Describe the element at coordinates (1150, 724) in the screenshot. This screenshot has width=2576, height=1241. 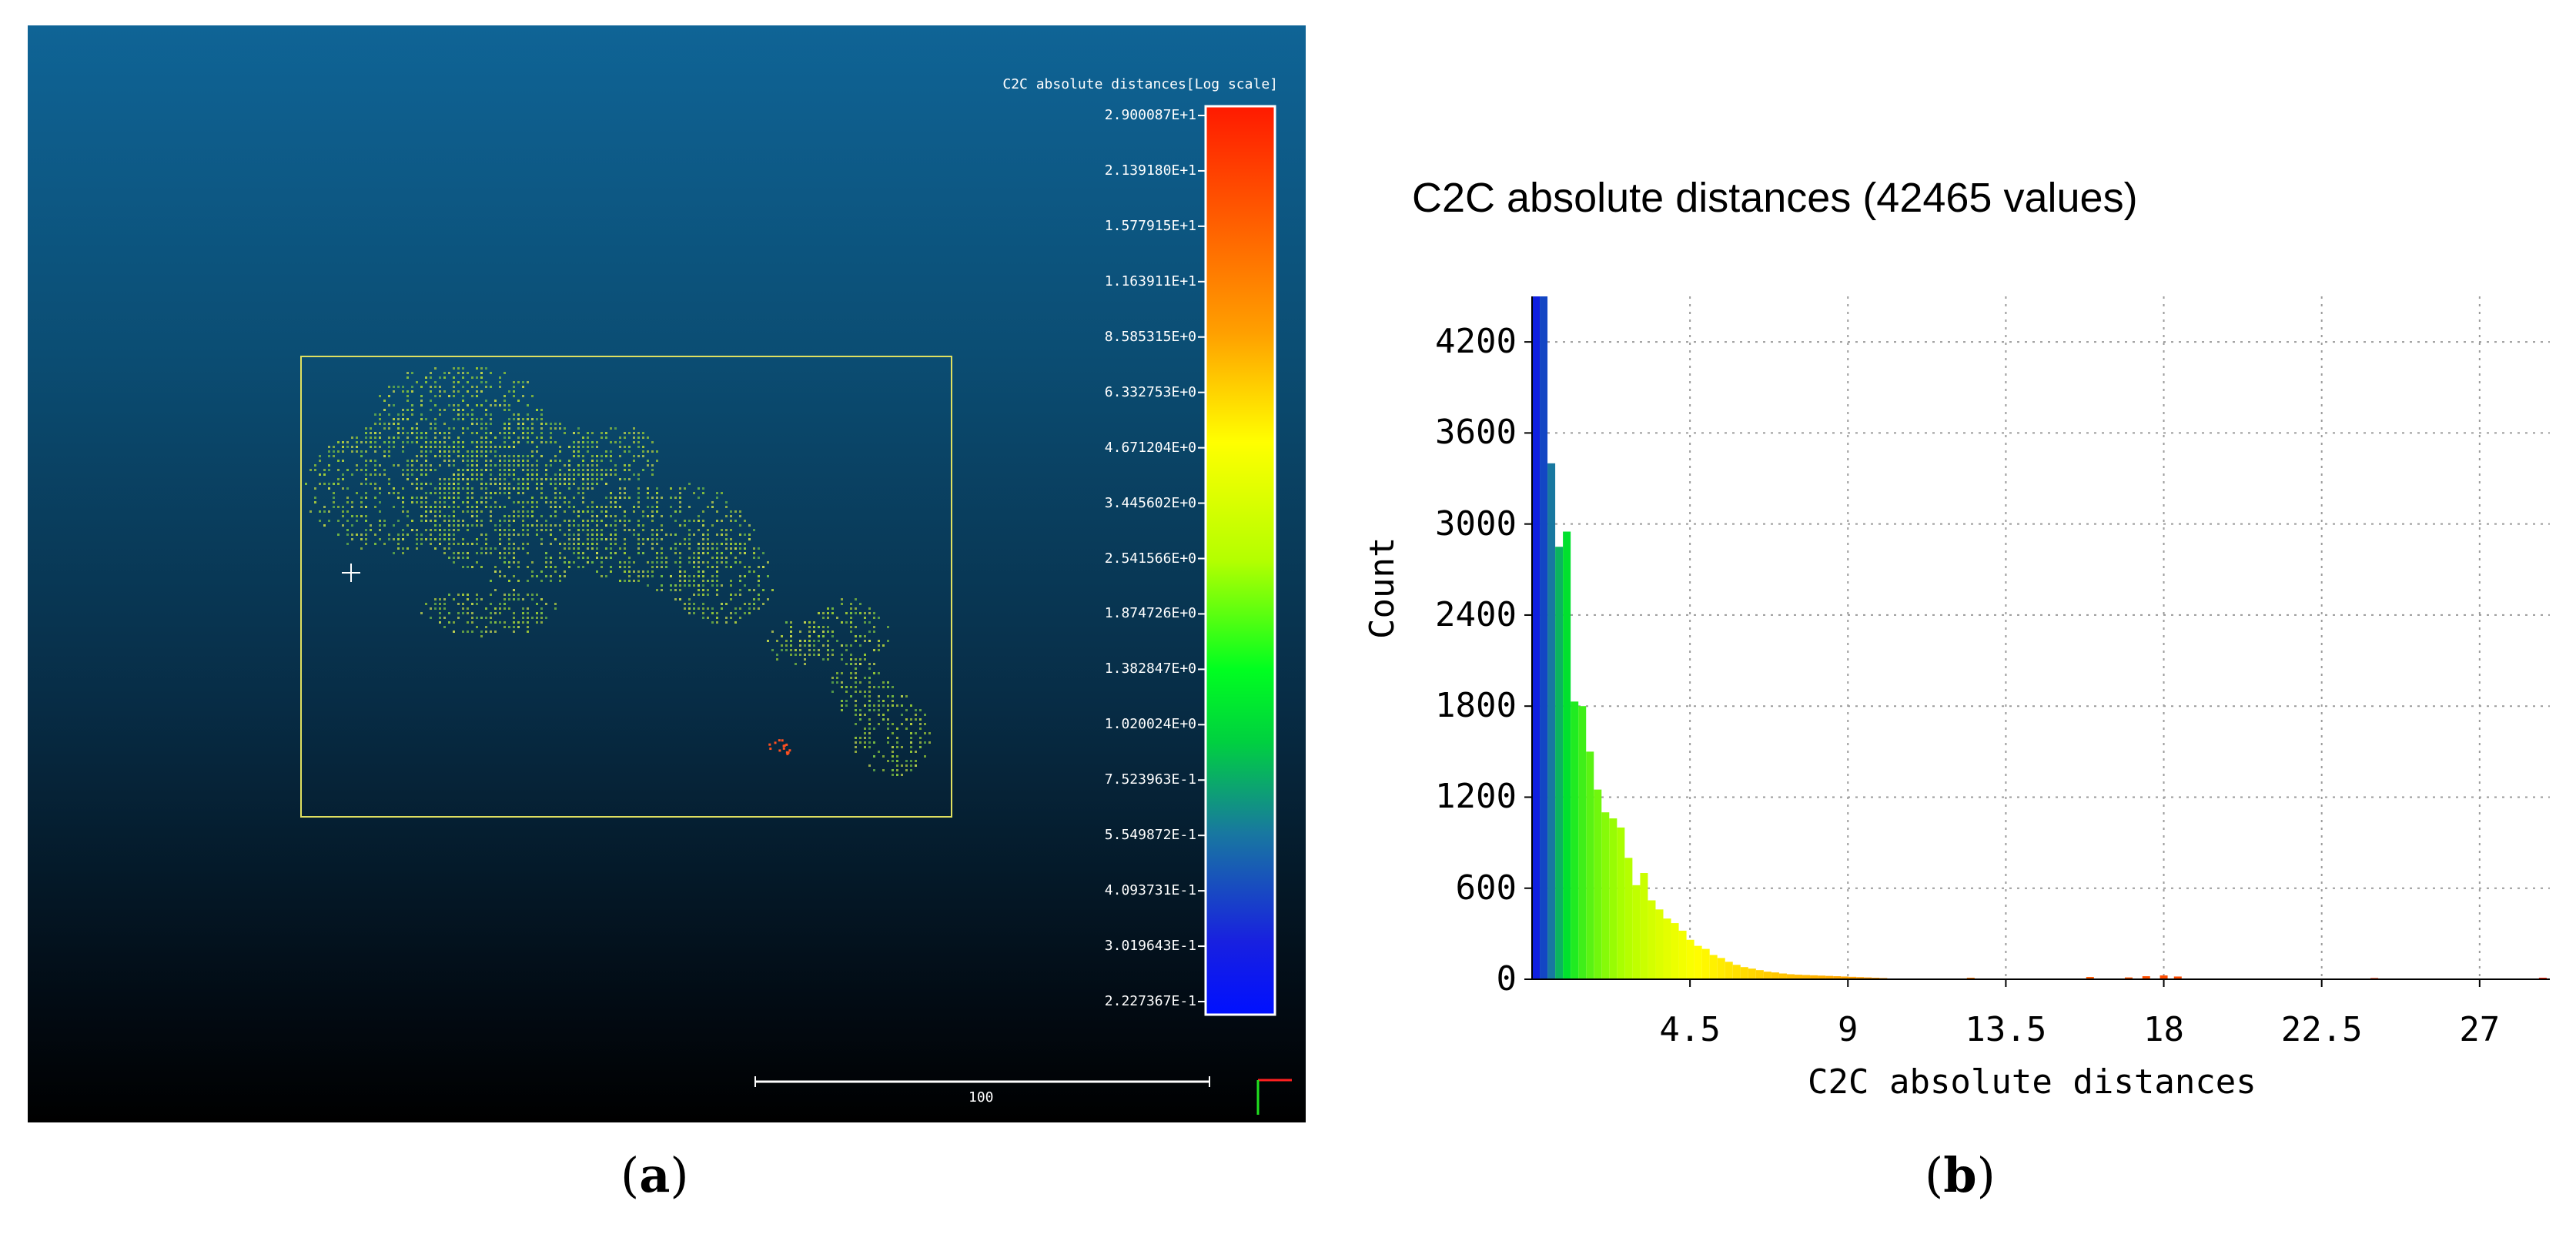
I see `color-scale-label: 1.020024E+0` at that location.